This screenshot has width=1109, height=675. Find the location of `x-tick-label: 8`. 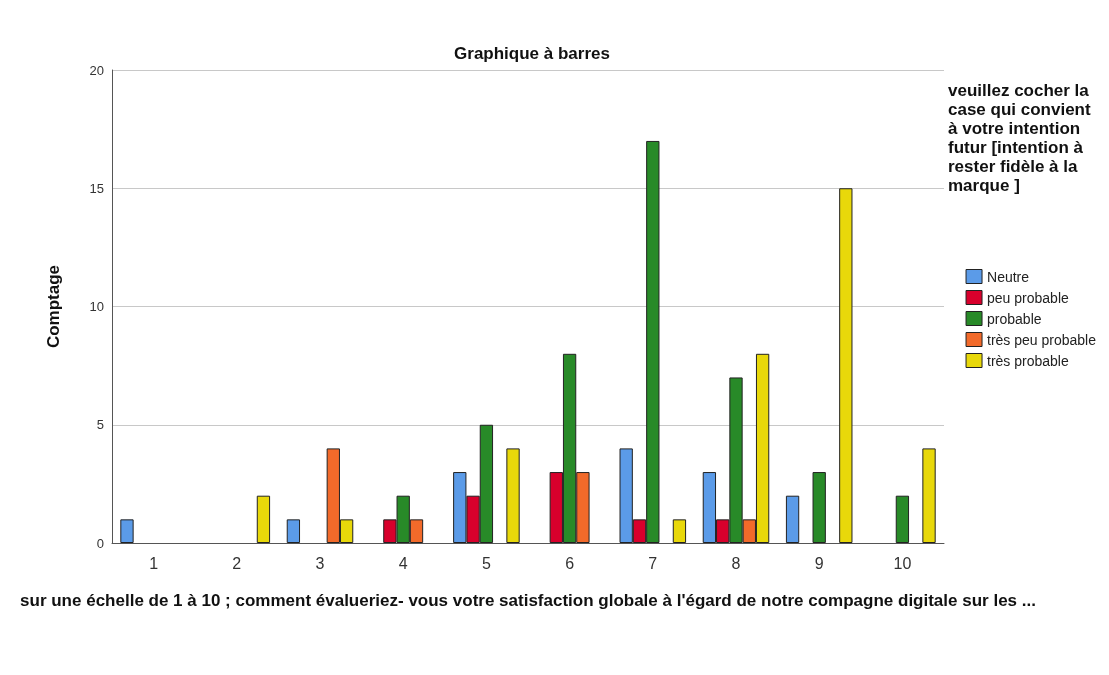

x-tick-label: 8 is located at coordinates (736, 563).